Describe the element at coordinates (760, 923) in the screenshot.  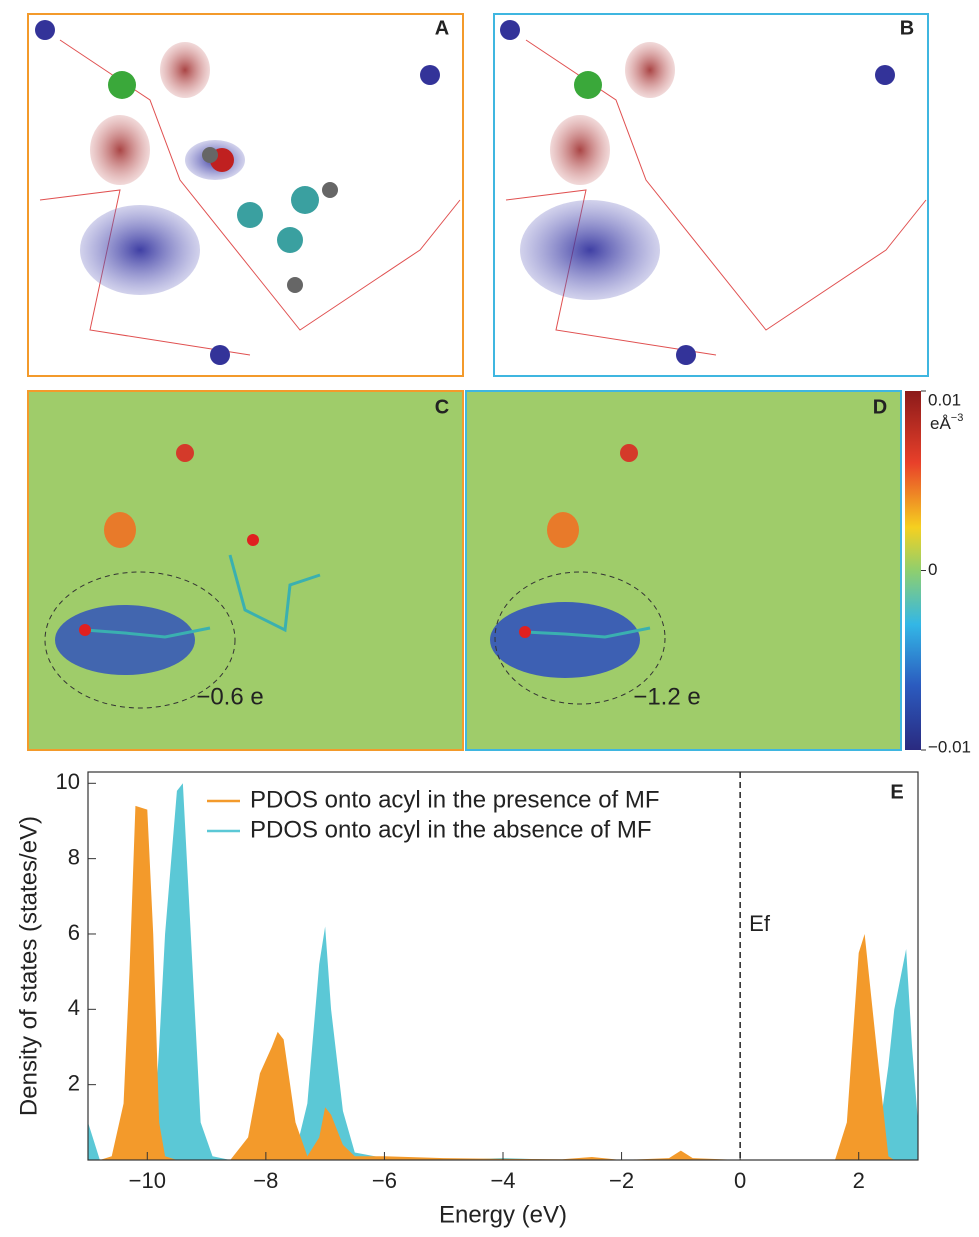
I see `reference-label: Ef` at that location.